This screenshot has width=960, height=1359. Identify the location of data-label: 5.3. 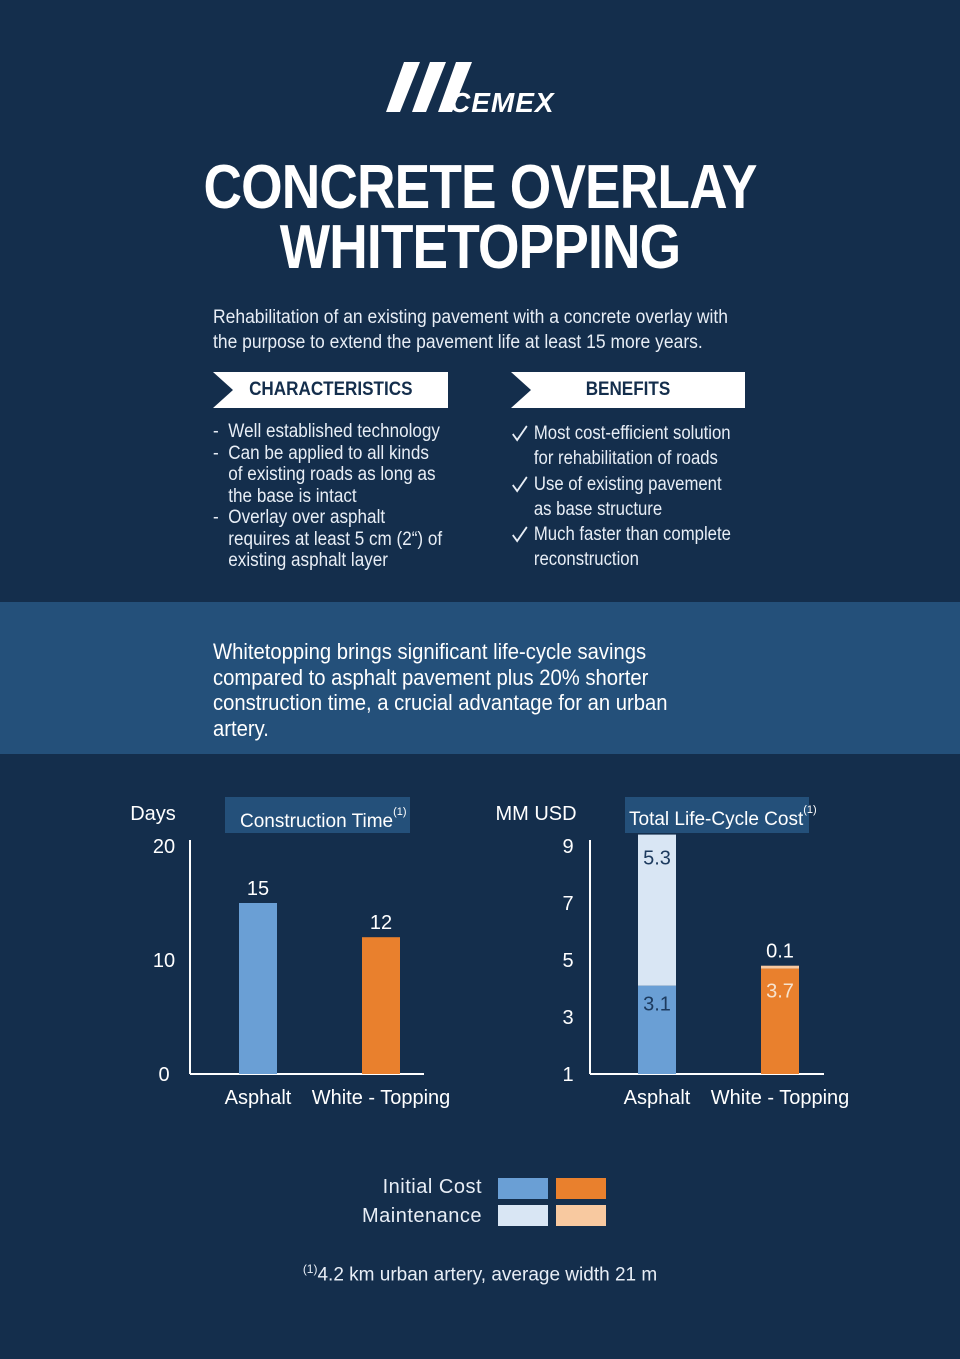
(657, 859).